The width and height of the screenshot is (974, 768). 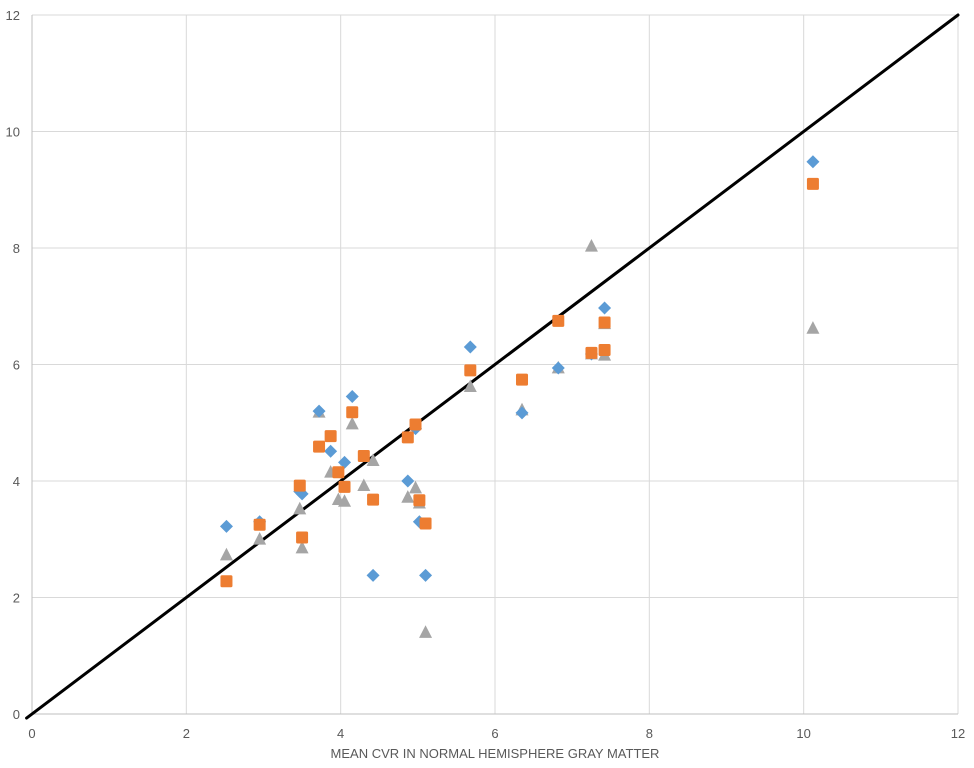 I want to click on x-tick-label: 2, so click(x=186, y=733).